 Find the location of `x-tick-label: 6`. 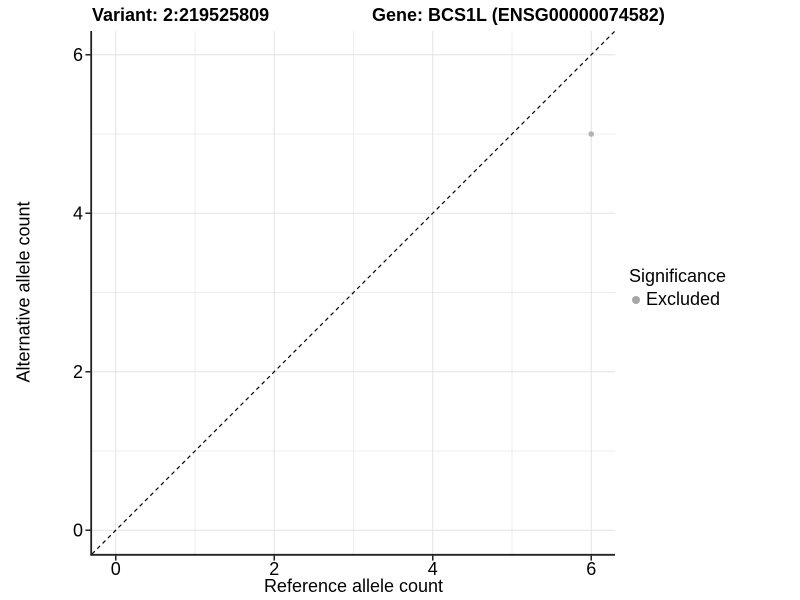

x-tick-label: 6 is located at coordinates (591, 569).